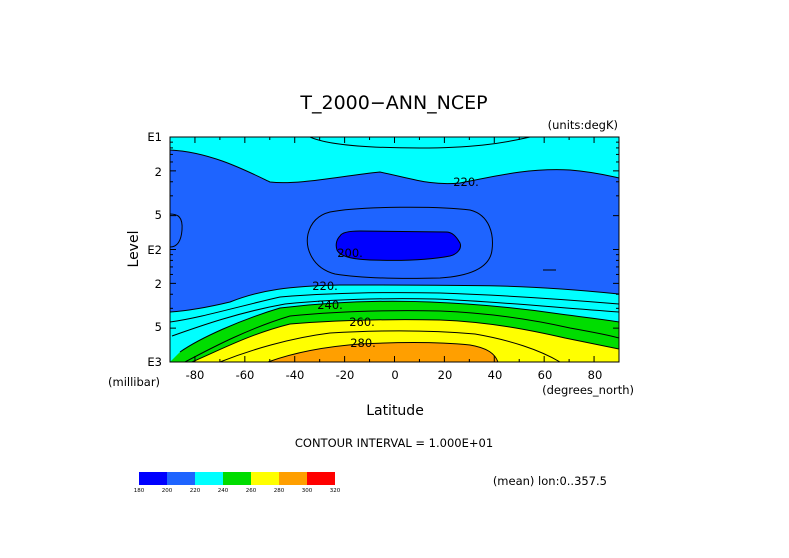  I want to click on y-tick-label: E1, so click(154, 137).